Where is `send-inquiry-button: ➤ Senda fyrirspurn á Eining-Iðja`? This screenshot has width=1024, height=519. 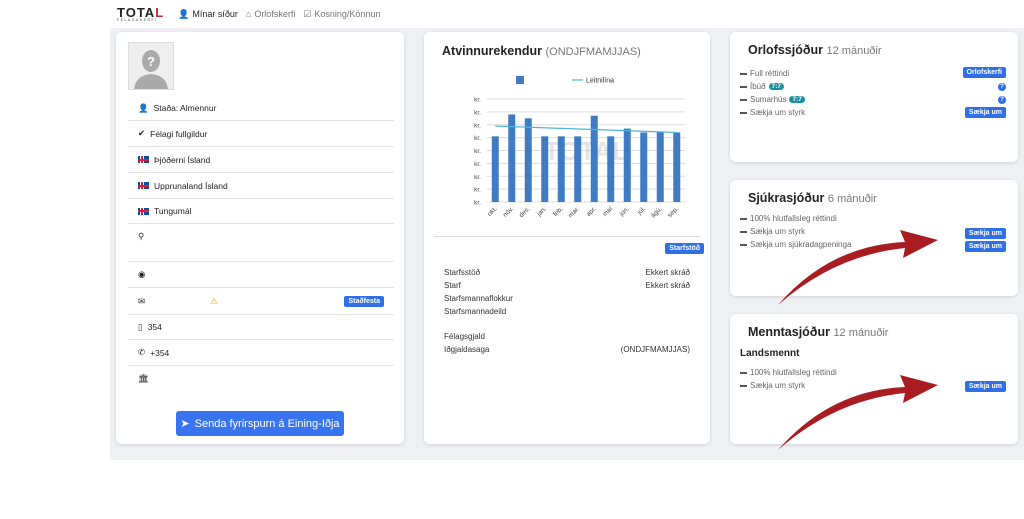
send-inquiry-button: ➤ Senda fyrirspurn á Eining-Iðja is located at coordinates (260, 423).